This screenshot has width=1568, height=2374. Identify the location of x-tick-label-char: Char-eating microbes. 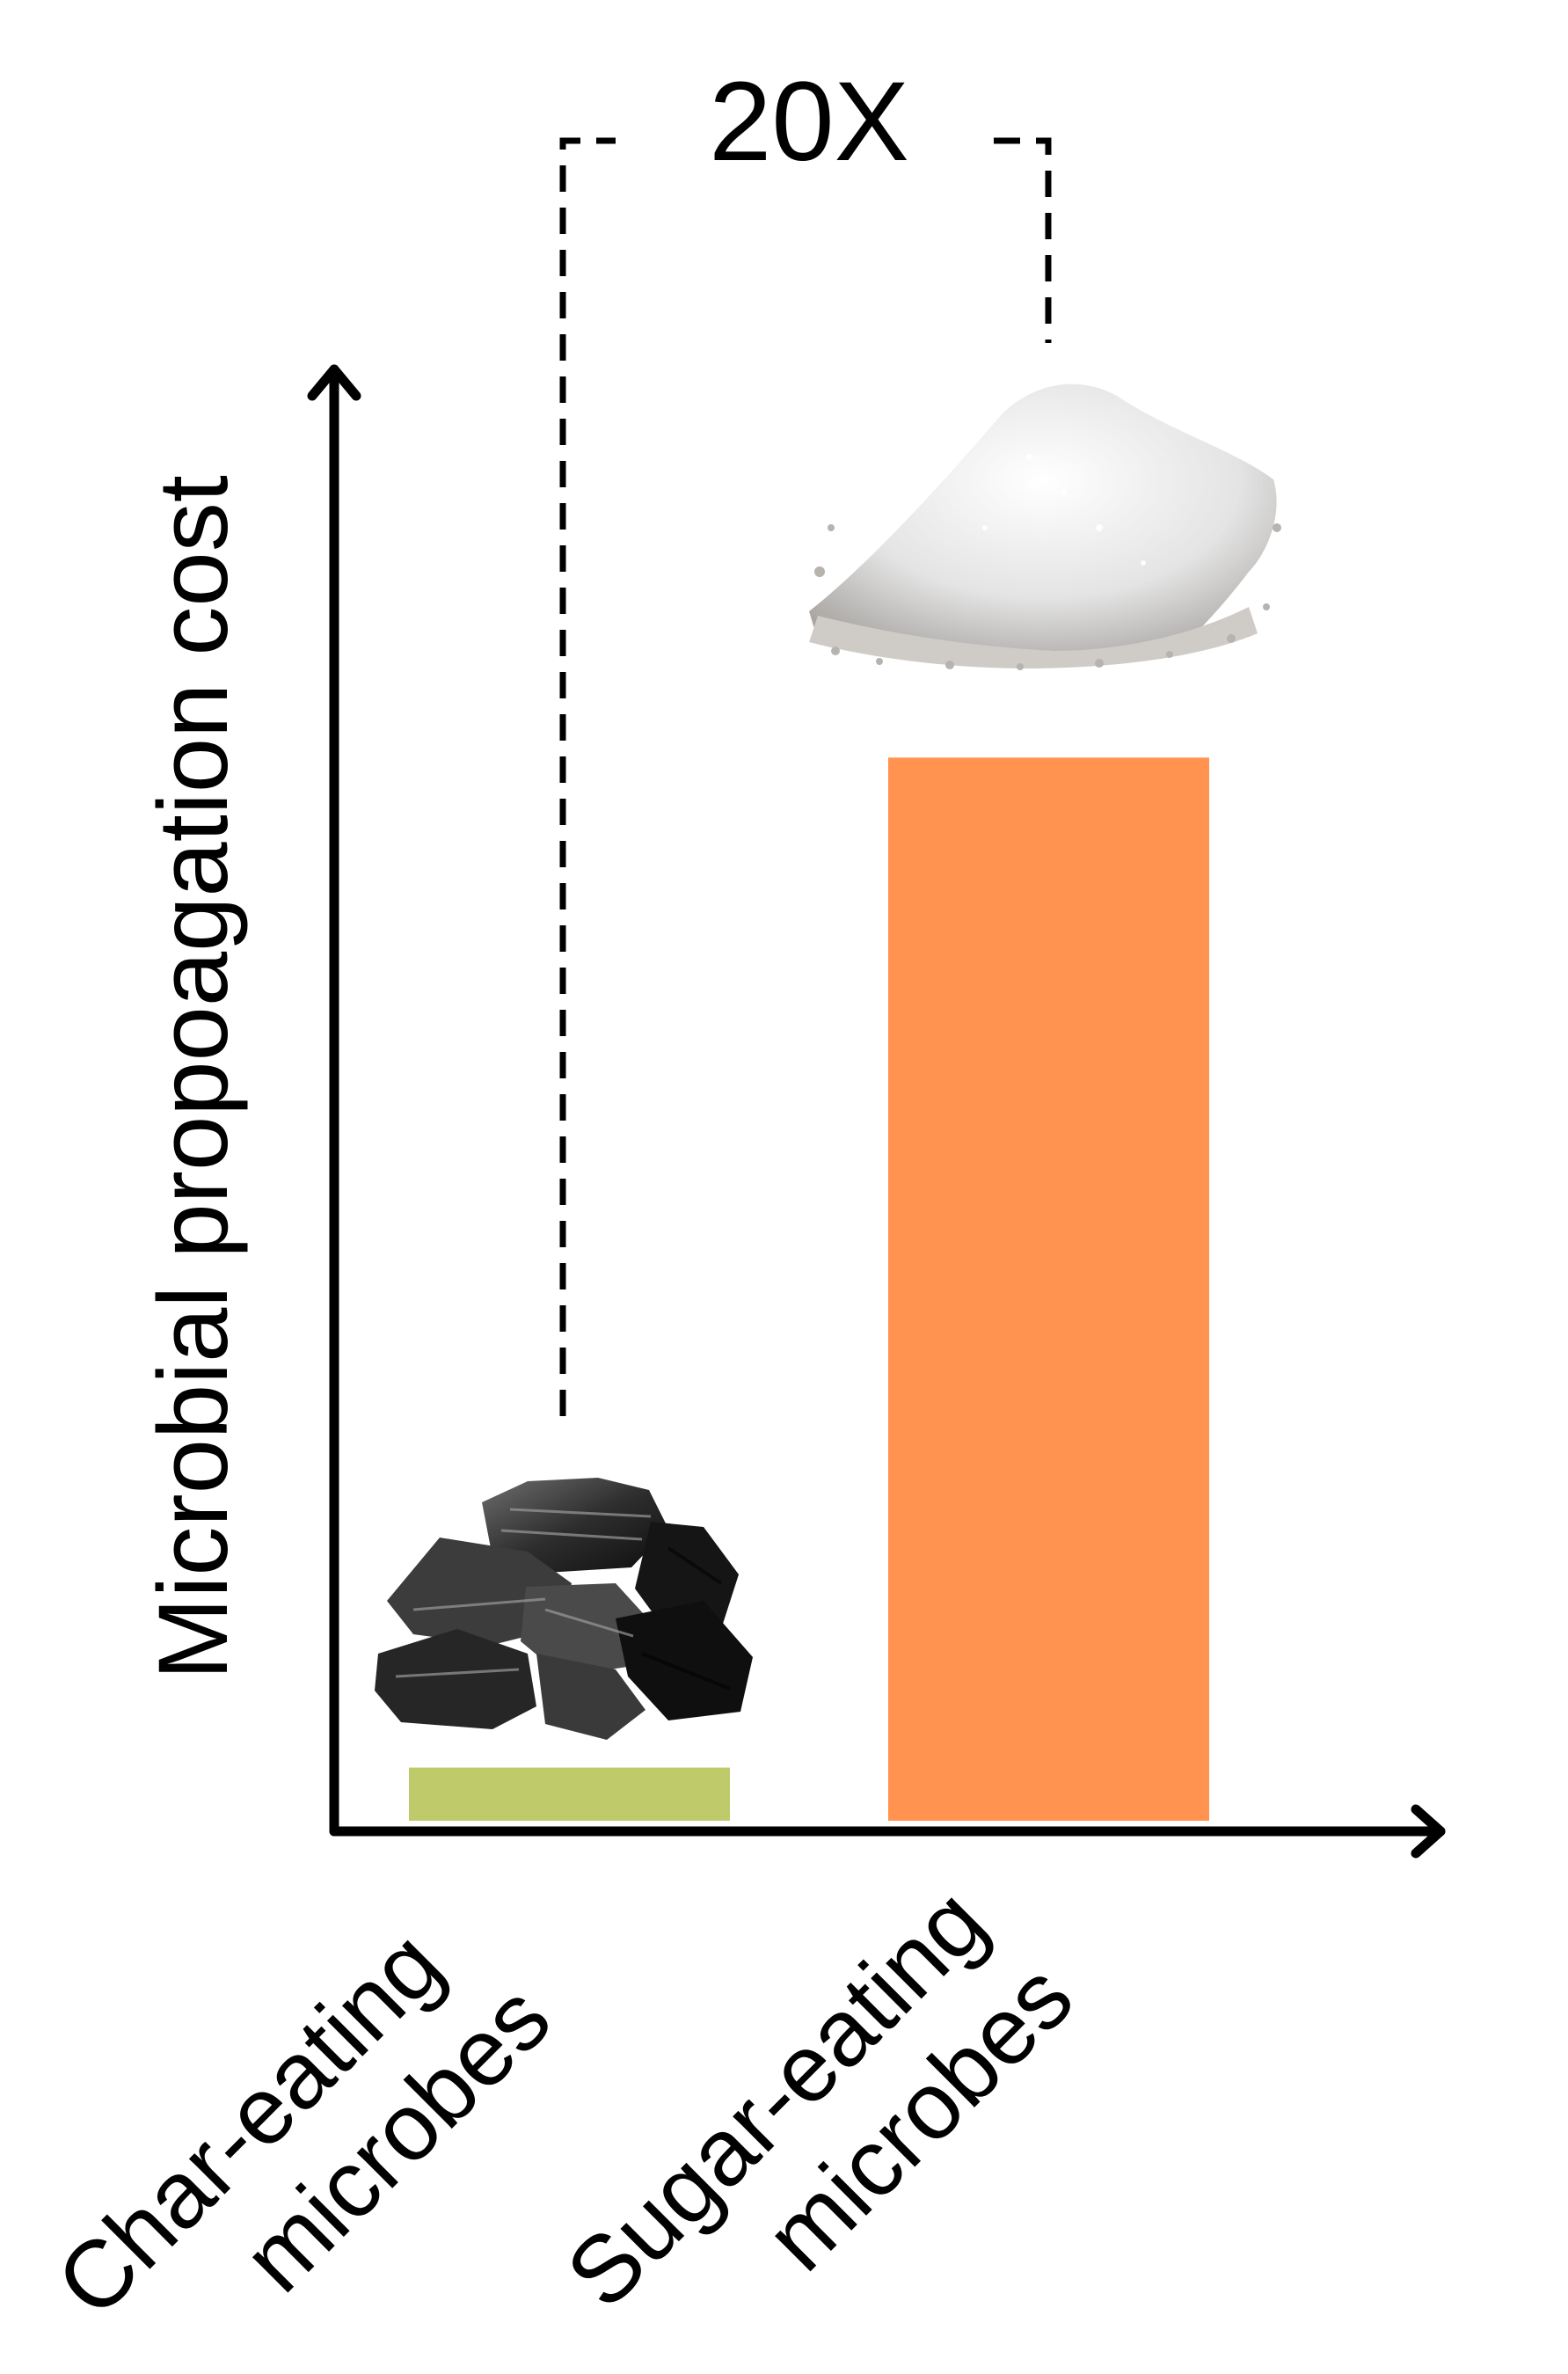
(303, 2123).